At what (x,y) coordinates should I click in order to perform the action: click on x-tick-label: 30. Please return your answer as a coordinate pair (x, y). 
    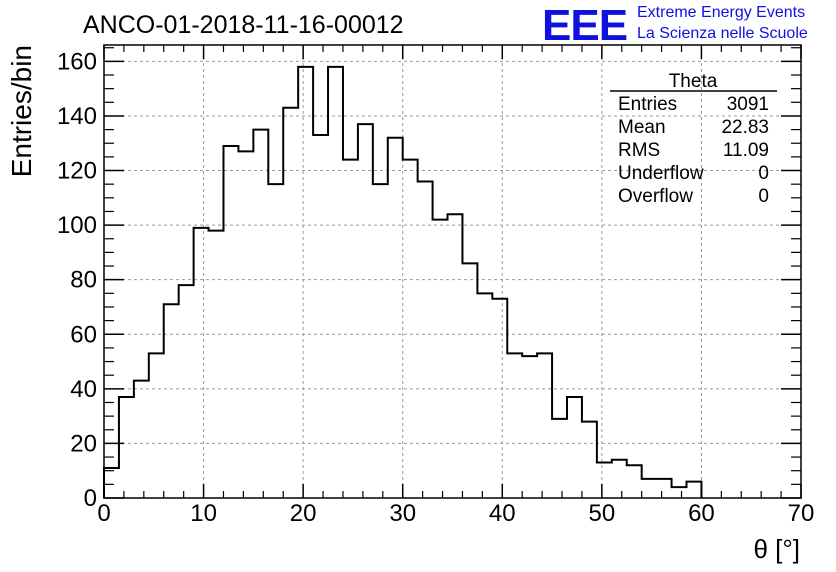
    Looking at the image, I should click on (402, 513).